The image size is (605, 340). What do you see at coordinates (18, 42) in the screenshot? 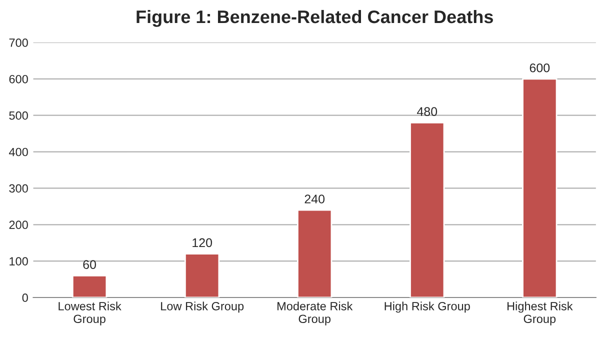
I see `y-tick-label: 700` at bounding box center [18, 42].